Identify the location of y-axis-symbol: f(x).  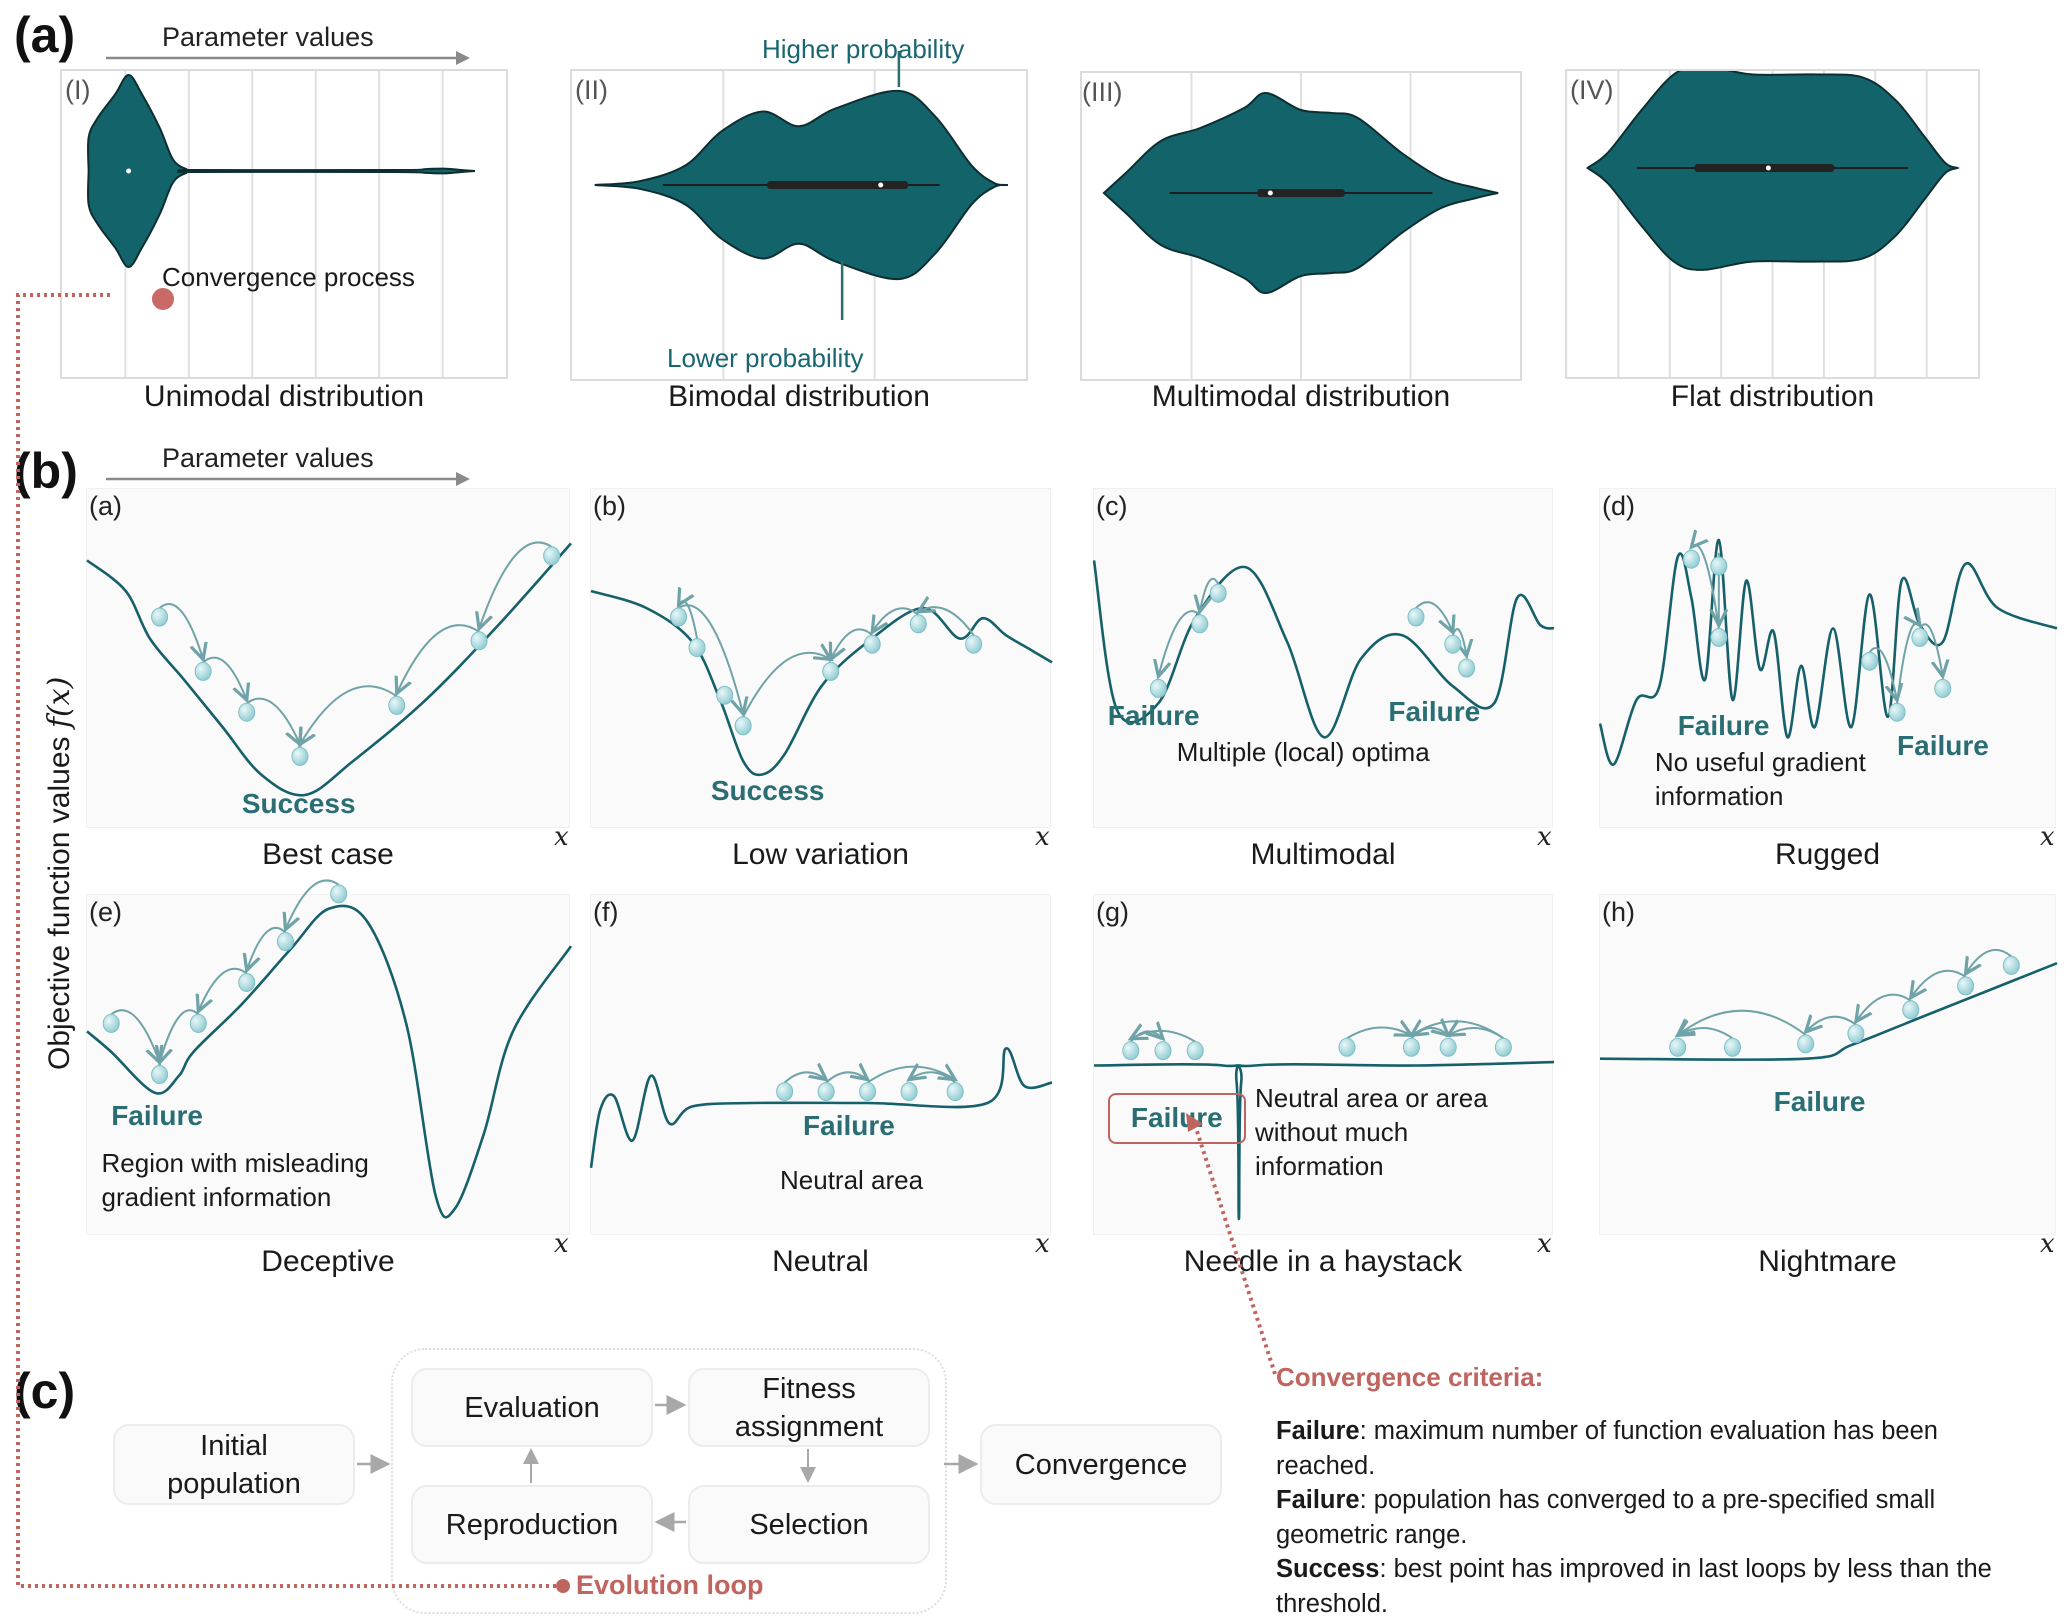
(59, 702).